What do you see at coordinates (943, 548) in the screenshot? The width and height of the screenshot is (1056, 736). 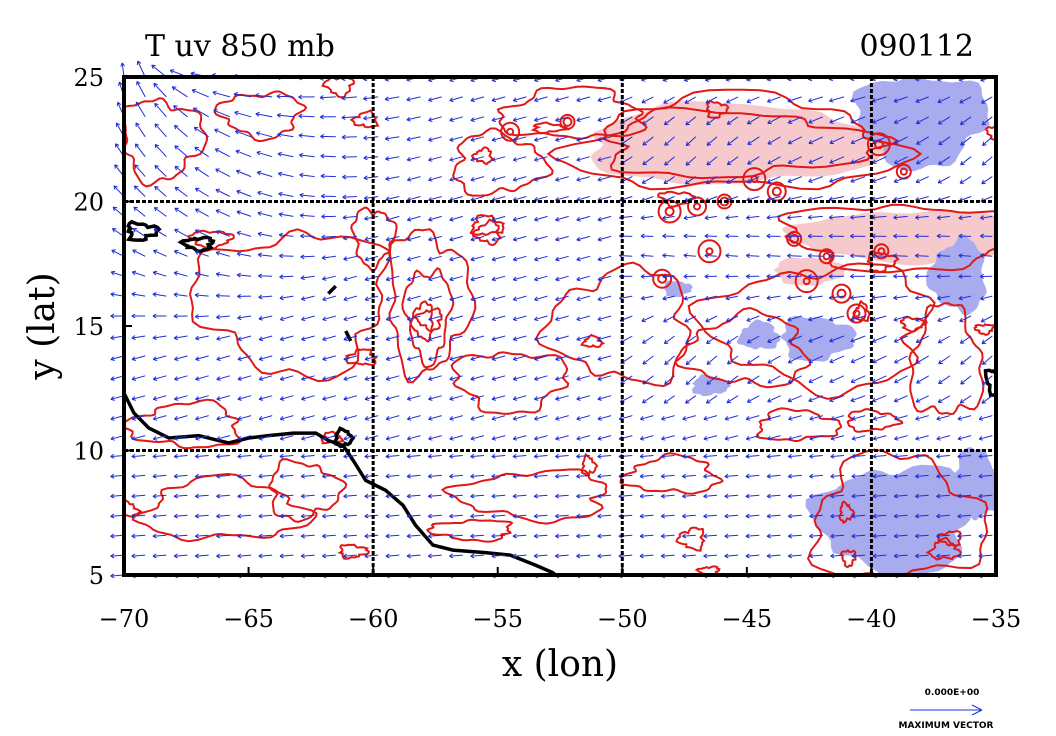 I see `contour-small` at bounding box center [943, 548].